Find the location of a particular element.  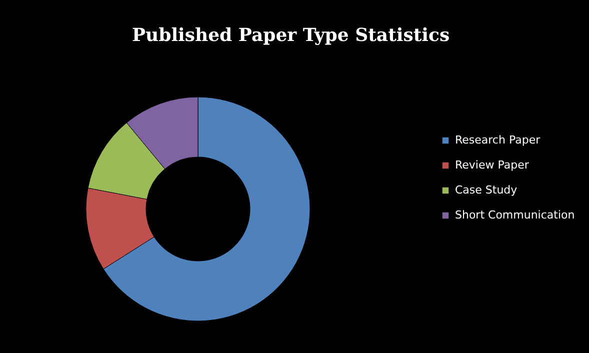

chart-title: Published Paper Type Statistics is located at coordinates (291, 35).